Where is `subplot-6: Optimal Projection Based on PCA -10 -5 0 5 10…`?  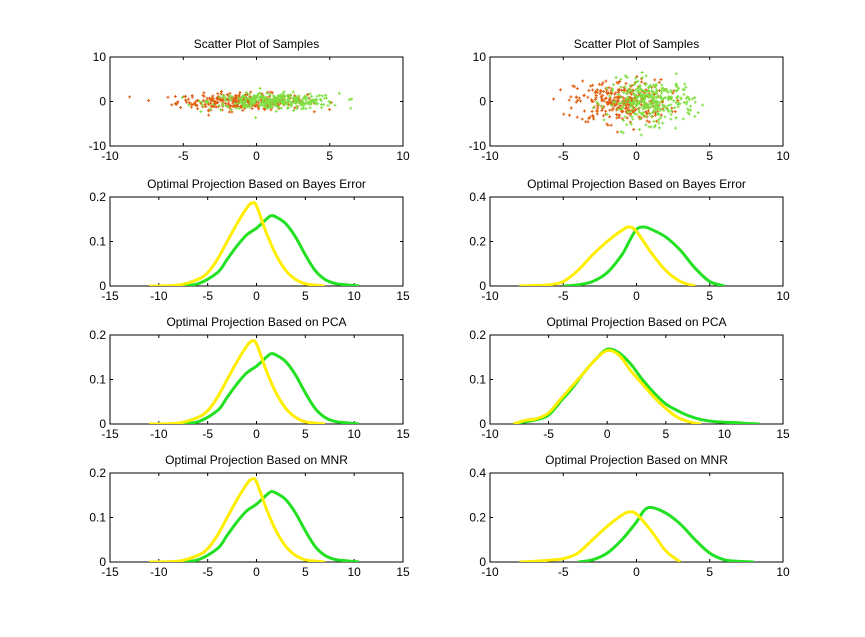 subplot-6: Optimal Projection Based on PCA -10 -5 0 5 10… is located at coordinates (629, 378).